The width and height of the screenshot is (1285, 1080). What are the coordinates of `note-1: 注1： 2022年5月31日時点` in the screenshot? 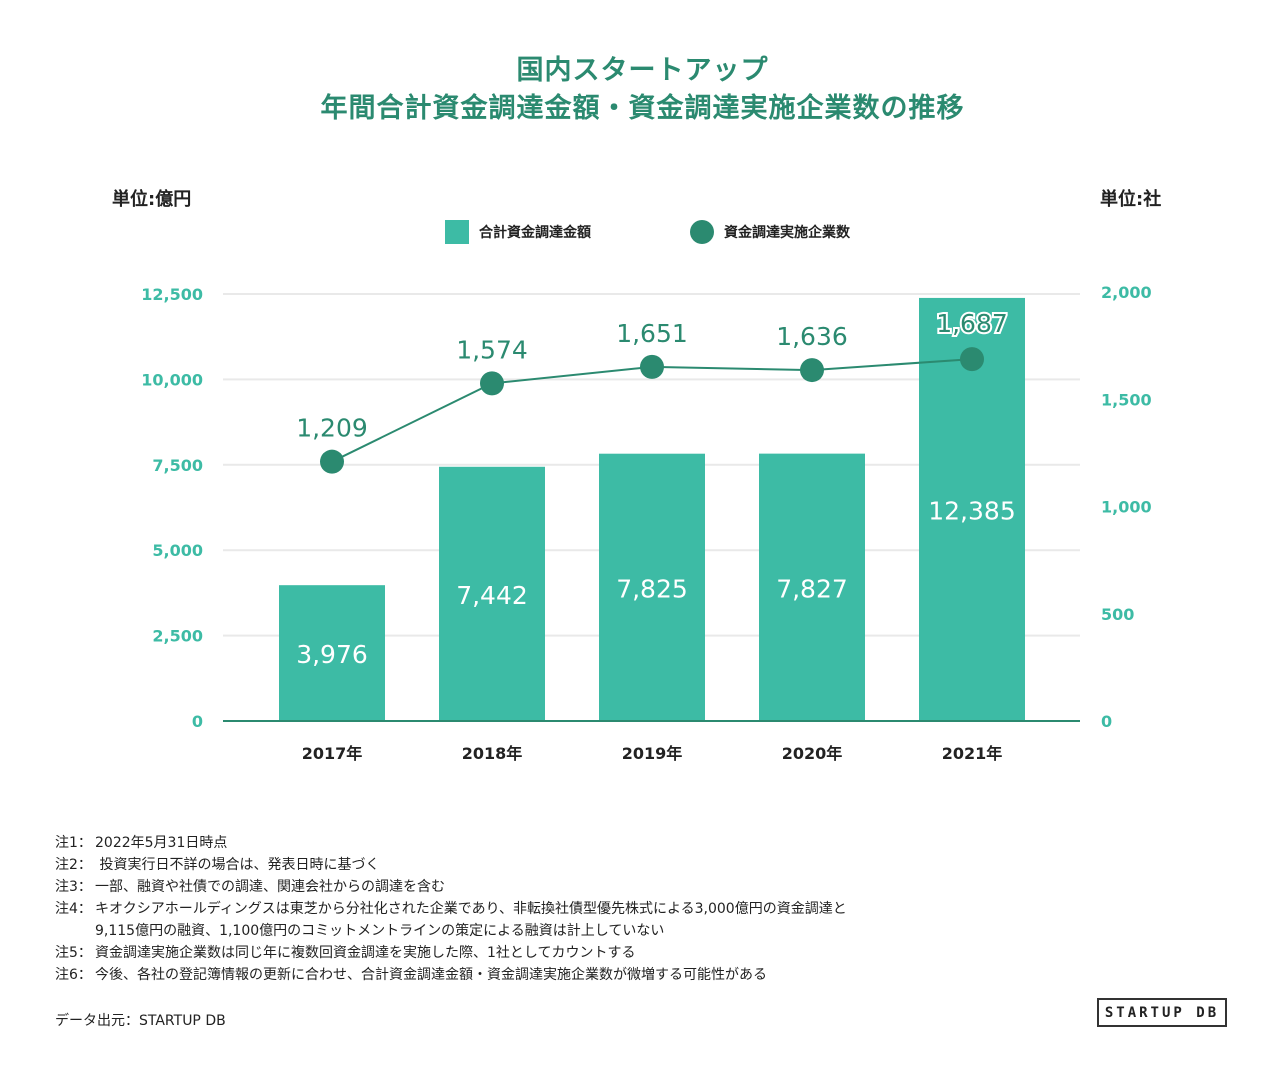 It's located at (451, 843).